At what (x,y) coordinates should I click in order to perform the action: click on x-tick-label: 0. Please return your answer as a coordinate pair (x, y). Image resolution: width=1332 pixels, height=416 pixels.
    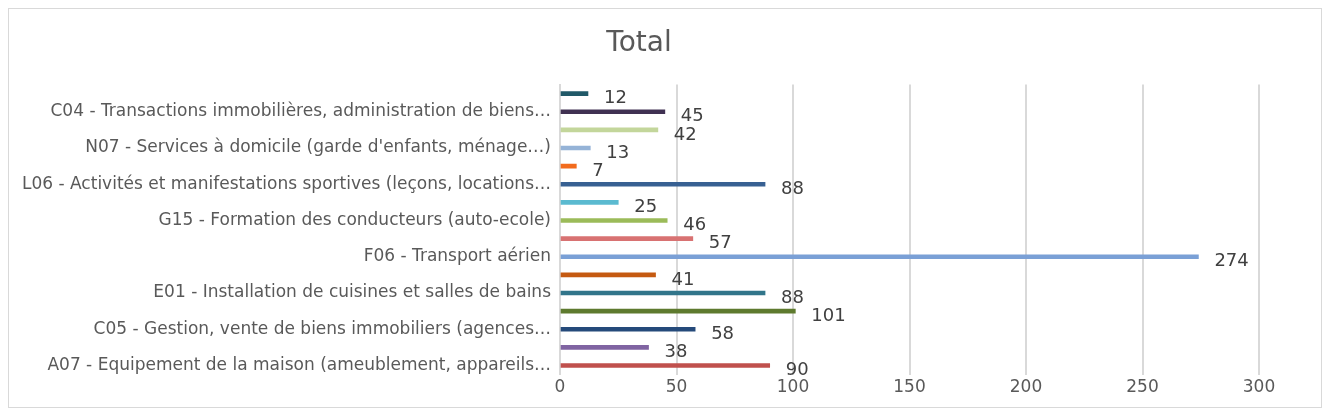
    Looking at the image, I should click on (560, 386).